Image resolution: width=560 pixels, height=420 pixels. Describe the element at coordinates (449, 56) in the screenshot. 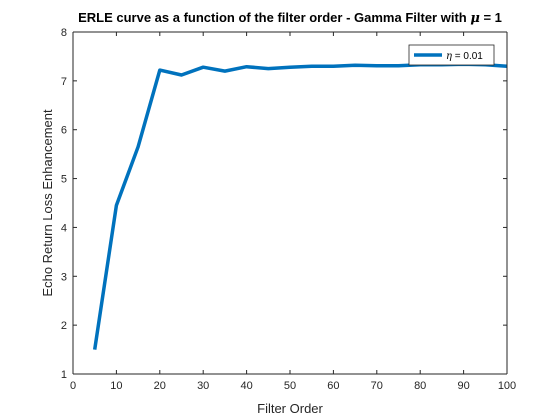

I see `legend-entry-symbol: η` at that location.